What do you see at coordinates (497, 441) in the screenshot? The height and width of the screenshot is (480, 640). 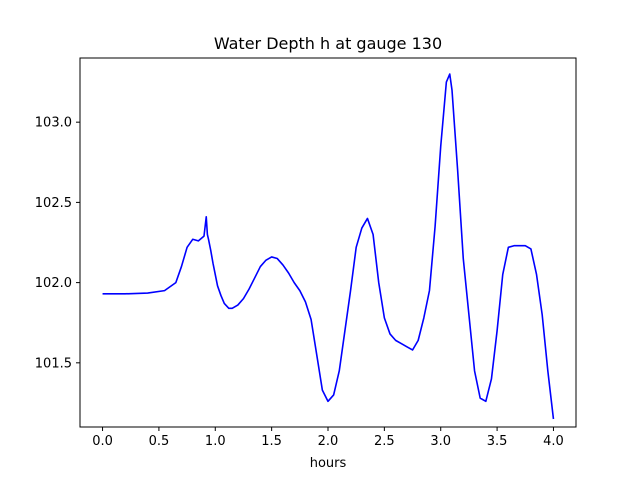 I see `x-tick-label: 3.5` at bounding box center [497, 441].